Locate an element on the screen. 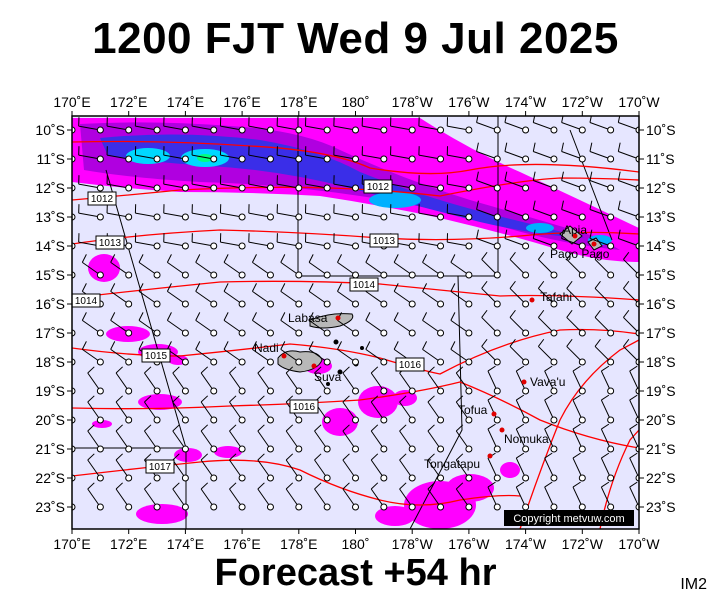 The width and height of the screenshot is (711, 600). svg-text: Pago Pago is located at coordinates (580, 254).